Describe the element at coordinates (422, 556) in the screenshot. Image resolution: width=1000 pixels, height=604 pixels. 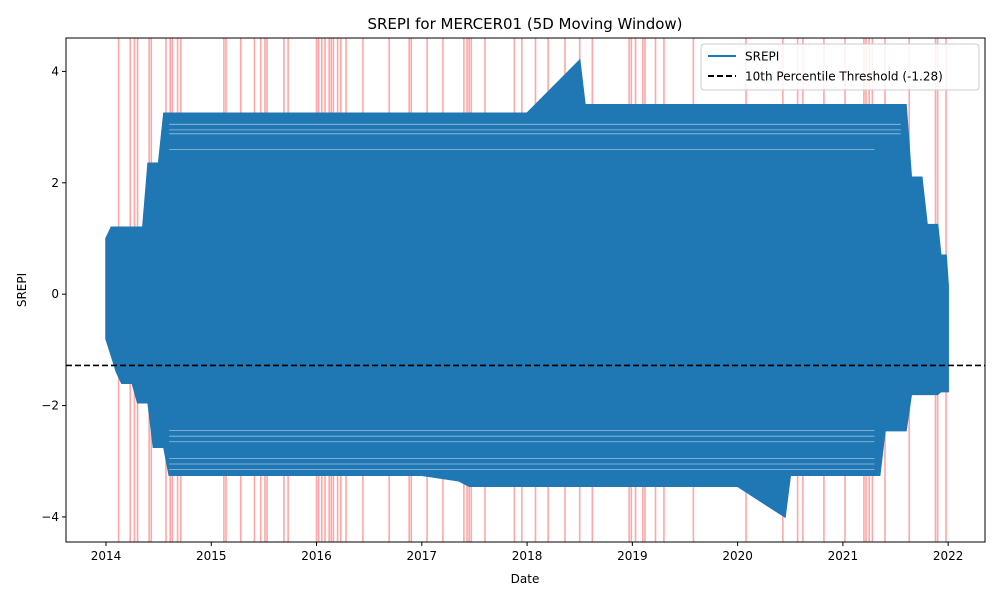
I see `x-tick-label-3: 2017` at that location.